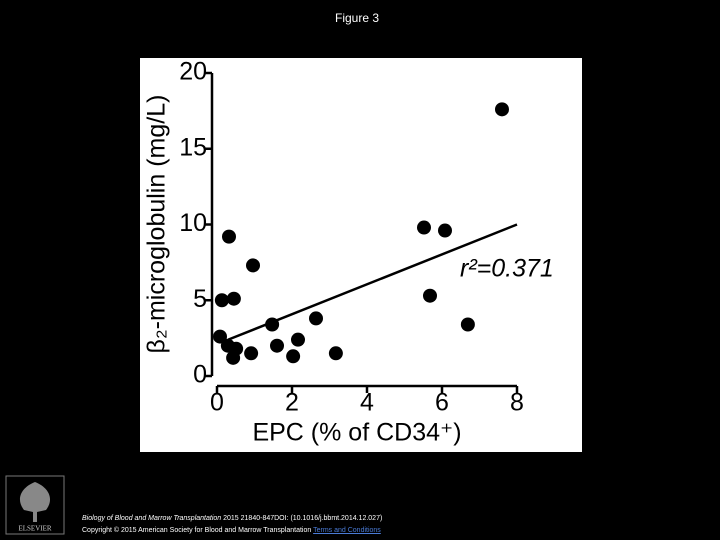 This screenshot has width=720, height=540. What do you see at coordinates (200, 375) in the screenshot?
I see `y-tick-label: 0` at bounding box center [200, 375].